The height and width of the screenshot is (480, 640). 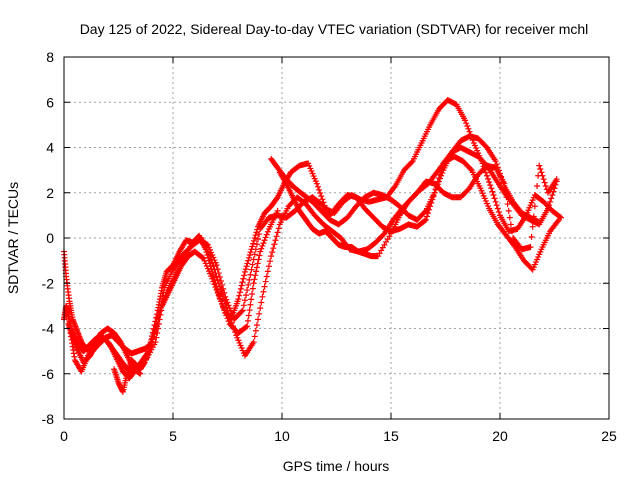 I want to click on y-axis-title: SDTVAR / TECUs, so click(x=13, y=238).